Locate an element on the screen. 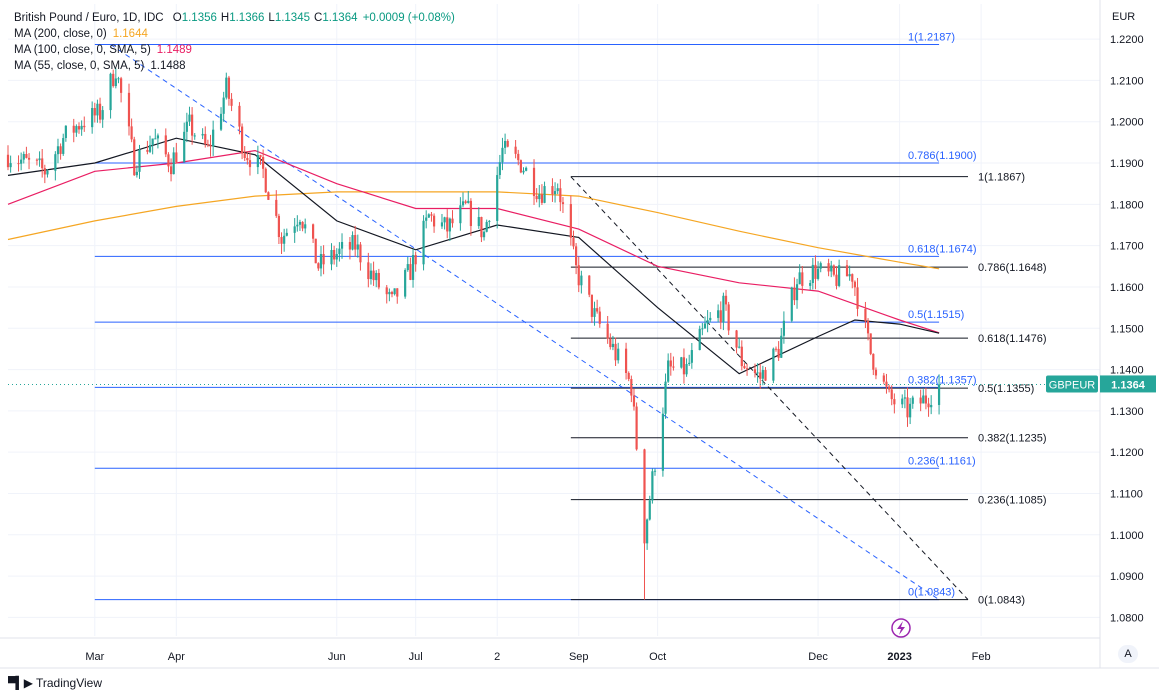 The image size is (1159, 699). ohlc-value-o: 1.1356 is located at coordinates (199, 18).